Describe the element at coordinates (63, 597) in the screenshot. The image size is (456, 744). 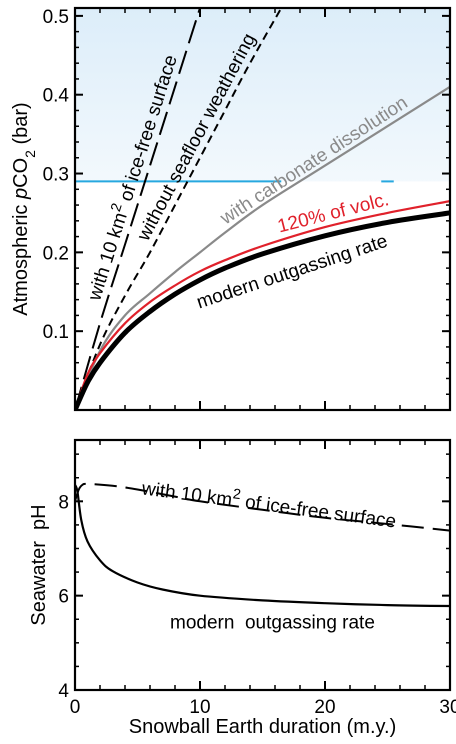
I see `y-tick-label: 6` at that location.